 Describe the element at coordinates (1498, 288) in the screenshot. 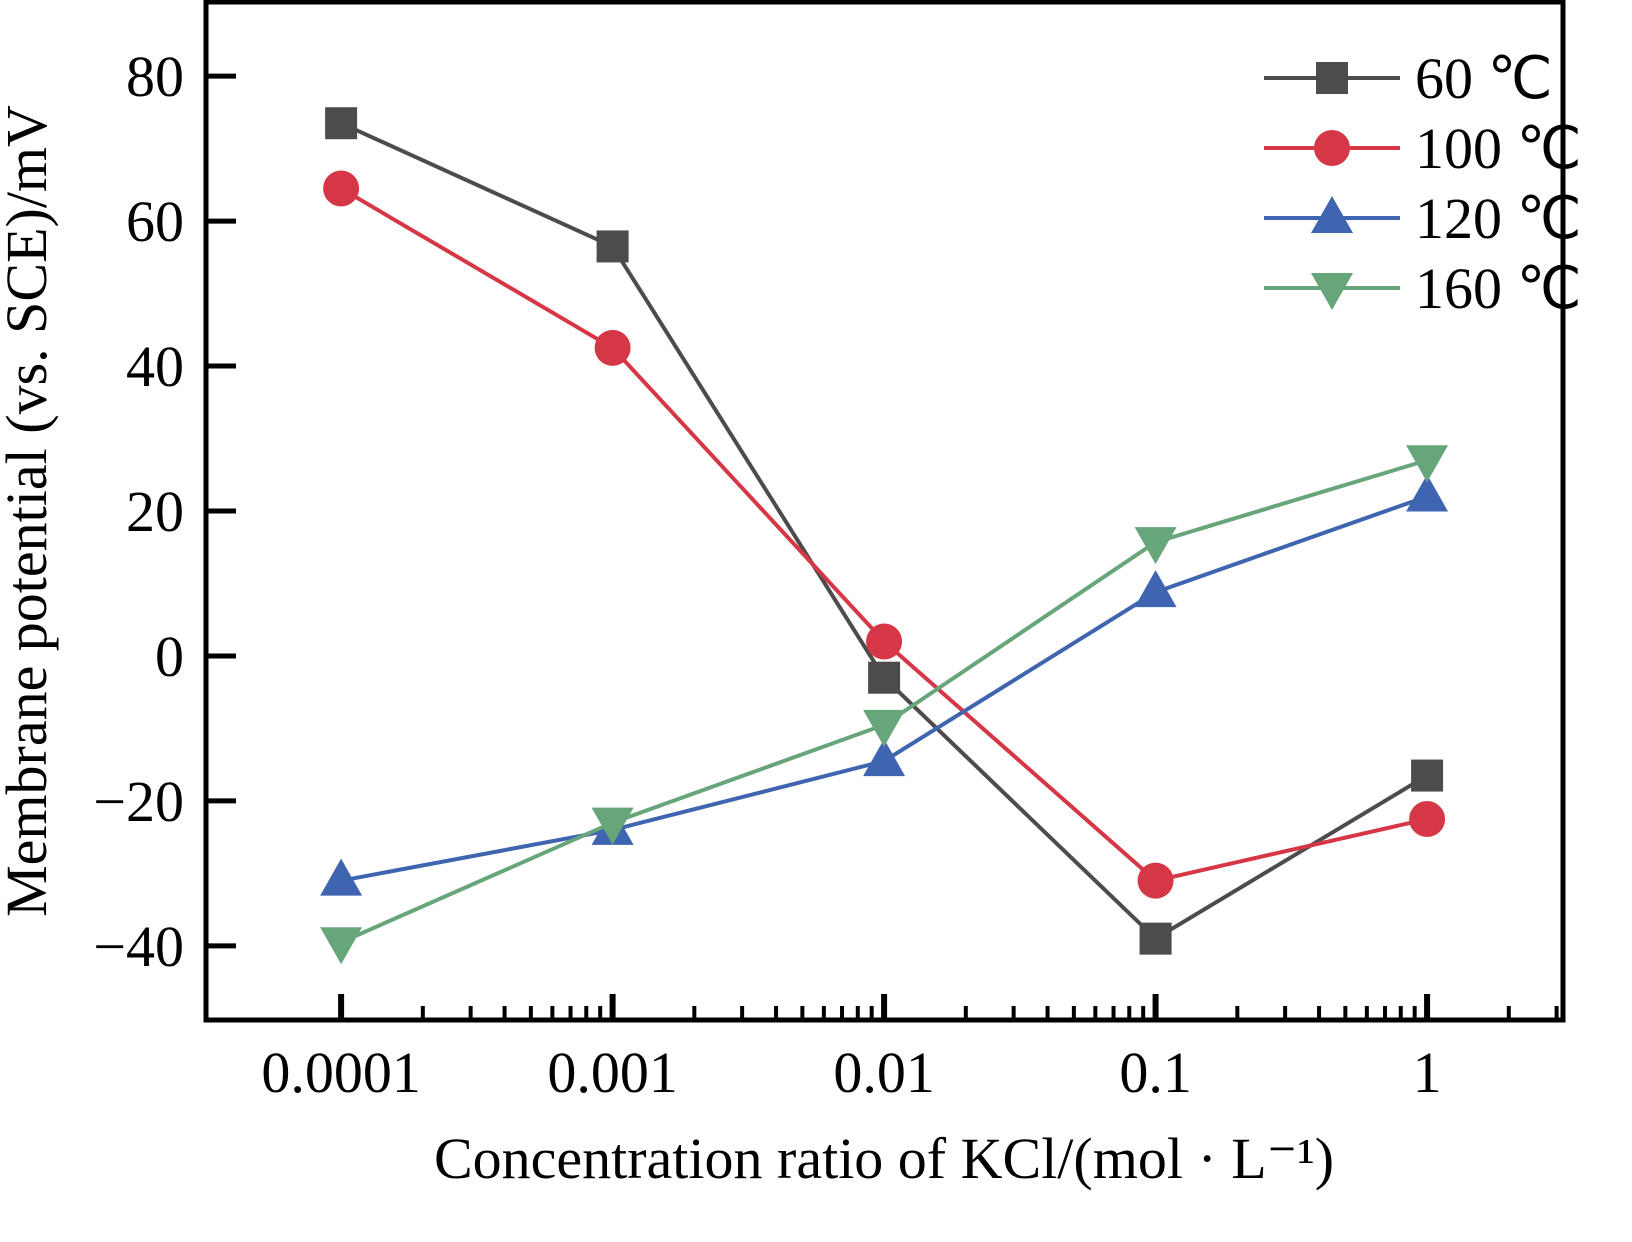

I see `legend-label: 160 ℃` at that location.